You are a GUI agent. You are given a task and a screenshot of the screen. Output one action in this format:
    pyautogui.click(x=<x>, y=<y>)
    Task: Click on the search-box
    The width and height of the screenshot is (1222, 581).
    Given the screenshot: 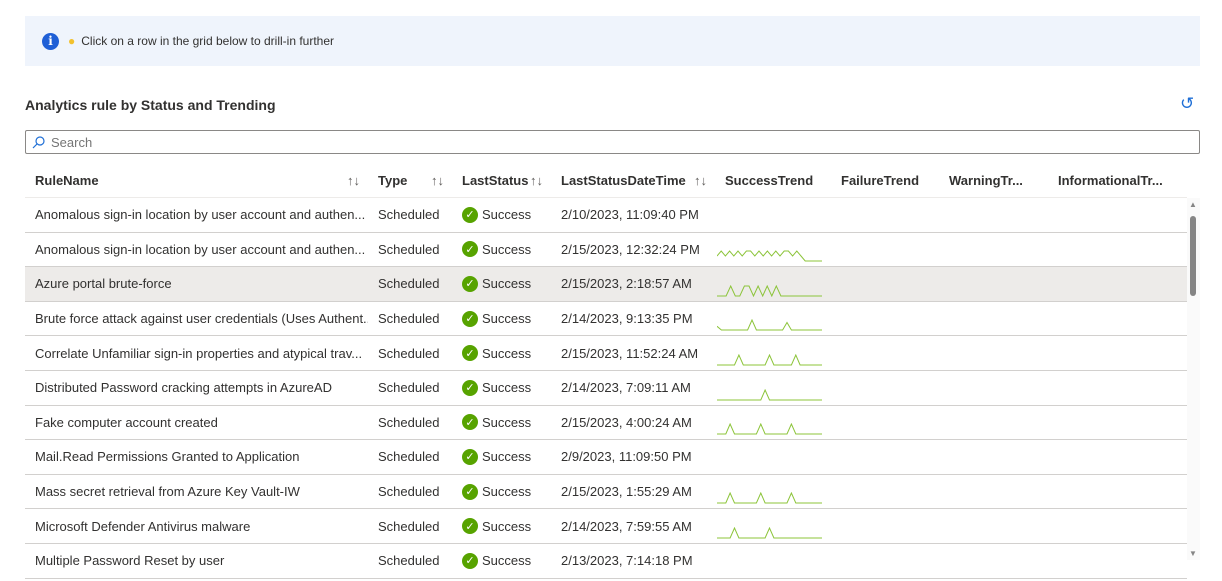 What is the action you would take?
    pyautogui.click(x=612, y=142)
    